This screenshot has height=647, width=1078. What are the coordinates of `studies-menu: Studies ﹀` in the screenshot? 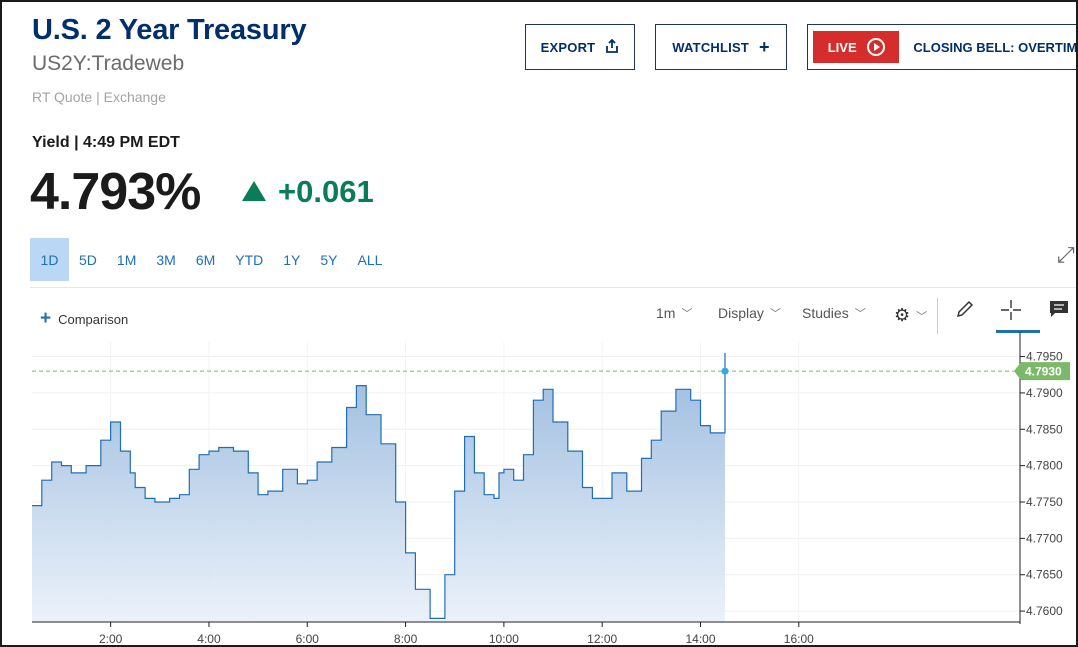 It's located at (834, 313).